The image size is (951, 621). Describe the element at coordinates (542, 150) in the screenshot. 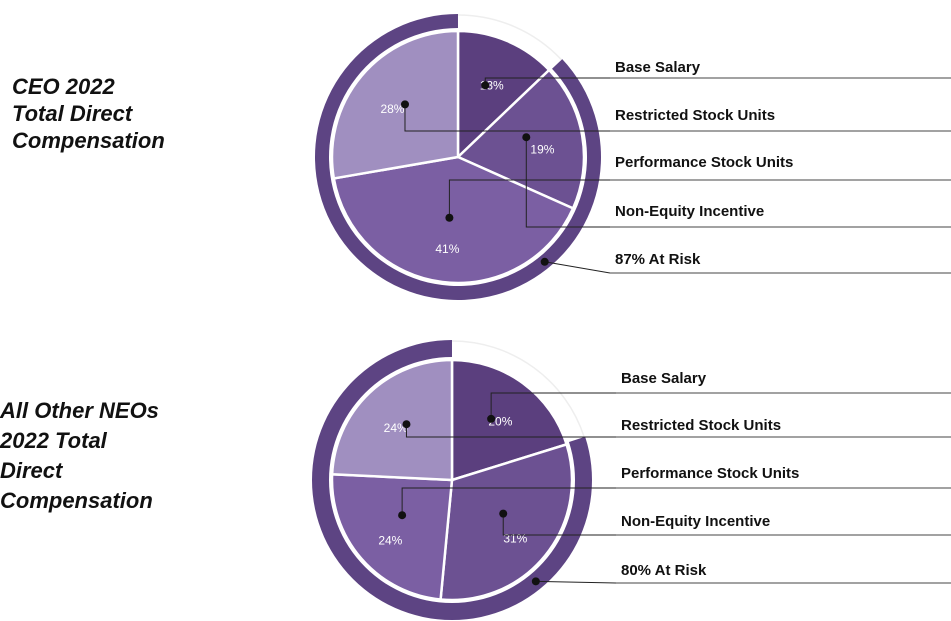

I see `percent-label: 19%` at that location.